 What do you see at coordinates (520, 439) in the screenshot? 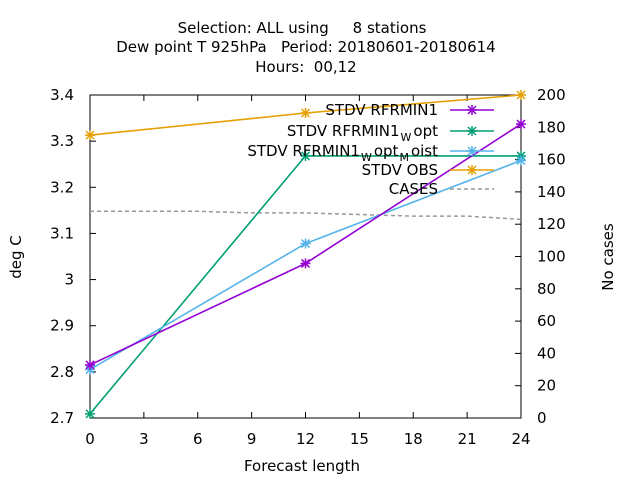
I see `x-tick-label: 24` at bounding box center [520, 439].